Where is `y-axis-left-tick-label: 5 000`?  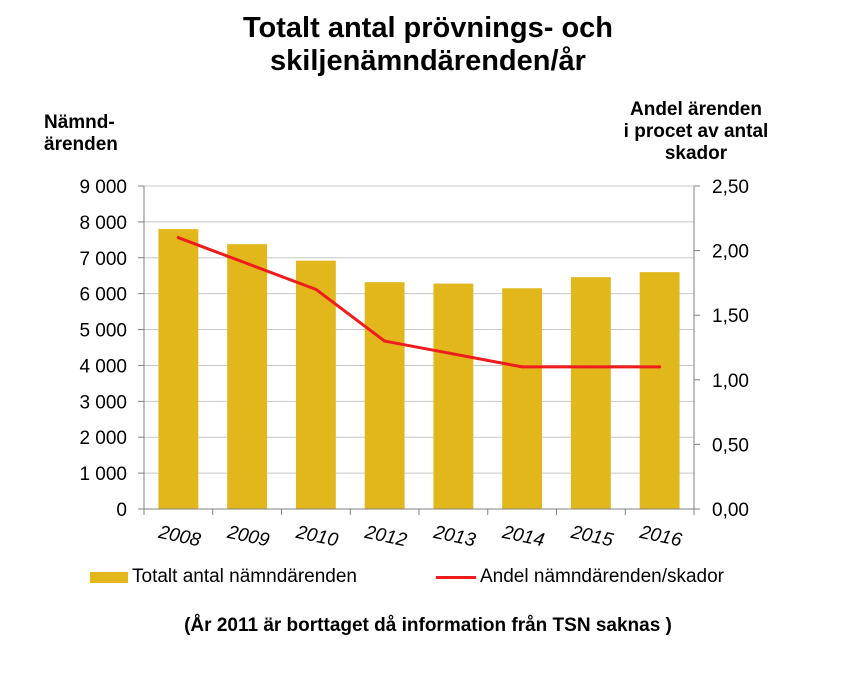
y-axis-left-tick-label: 5 000 is located at coordinates (103, 331).